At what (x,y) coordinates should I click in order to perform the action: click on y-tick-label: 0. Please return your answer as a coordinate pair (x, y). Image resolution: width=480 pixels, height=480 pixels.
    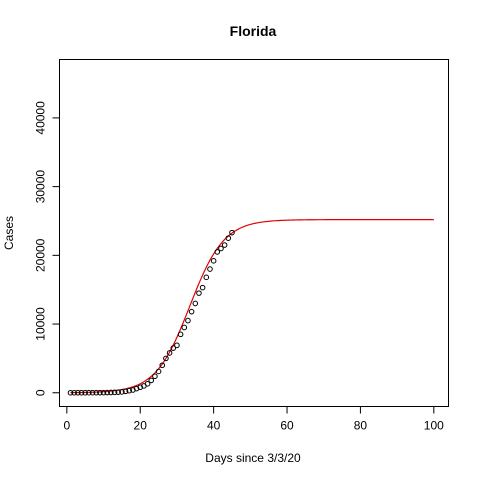
    Looking at the image, I should click on (41, 392).